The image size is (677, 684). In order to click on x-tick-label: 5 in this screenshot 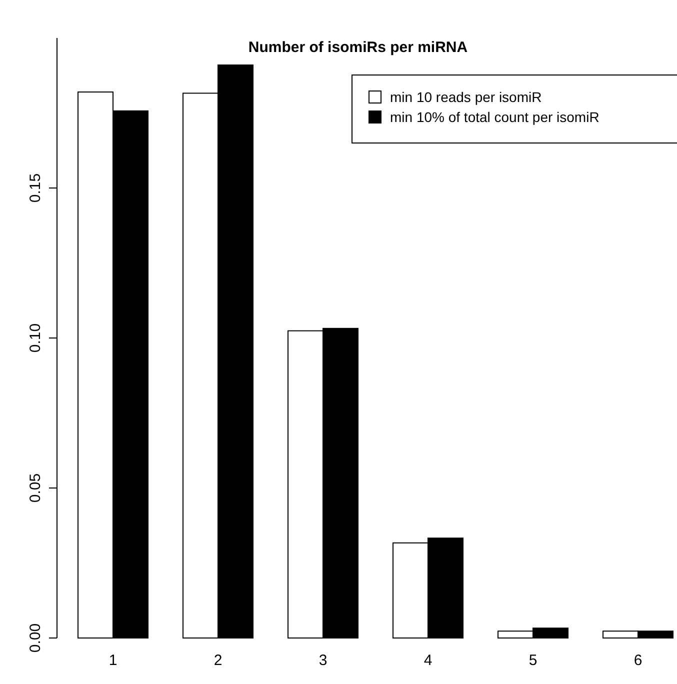, I will do `click(533, 660)`.